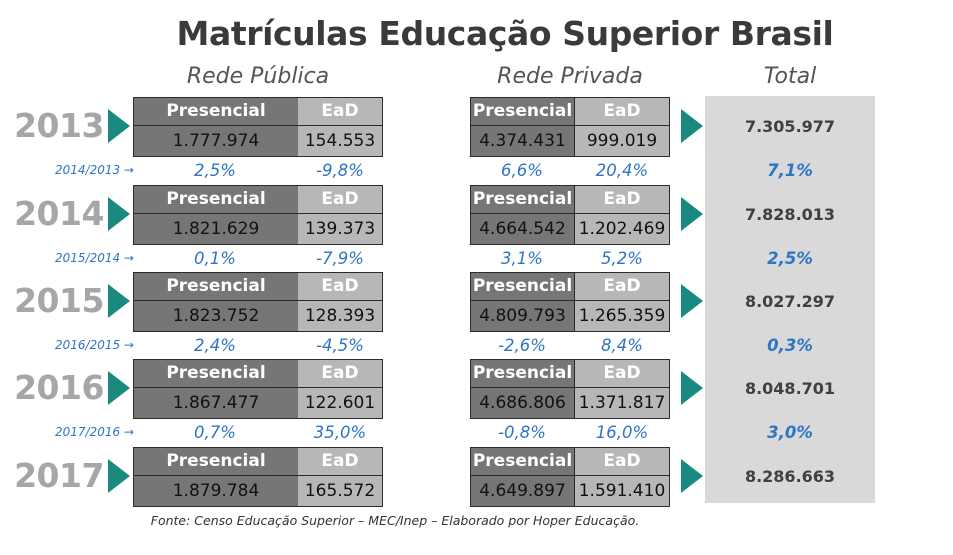  What do you see at coordinates (340, 258) in the screenshot?
I see `growth-publica-ead: -7,9%` at bounding box center [340, 258].